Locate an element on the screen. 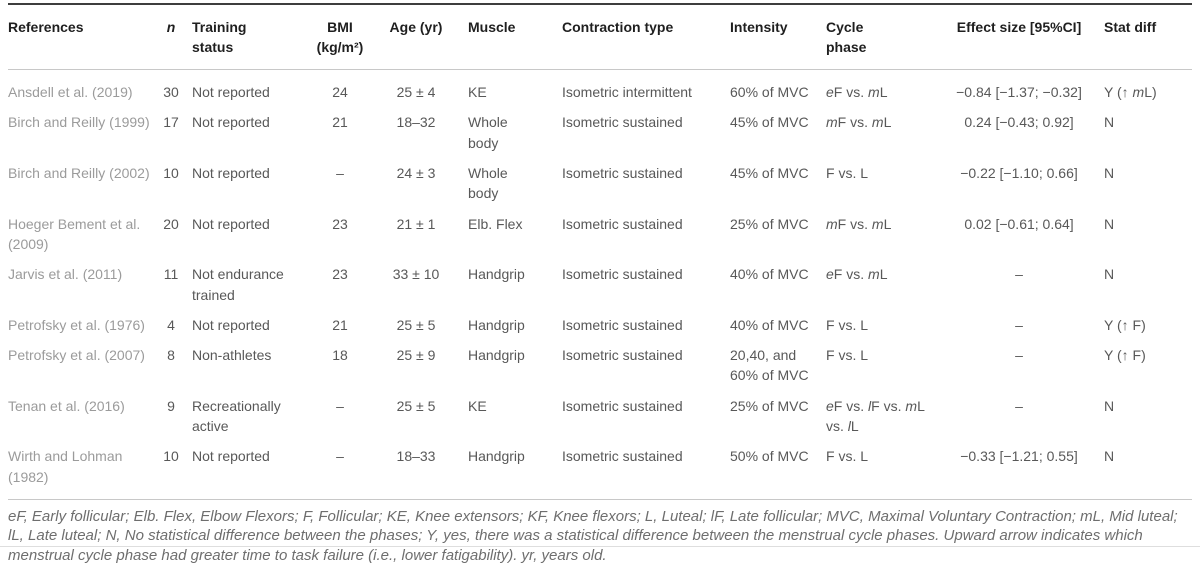 The image size is (1200, 565). cell-references: Ansdell et al. (2019) is located at coordinates (70, 92).